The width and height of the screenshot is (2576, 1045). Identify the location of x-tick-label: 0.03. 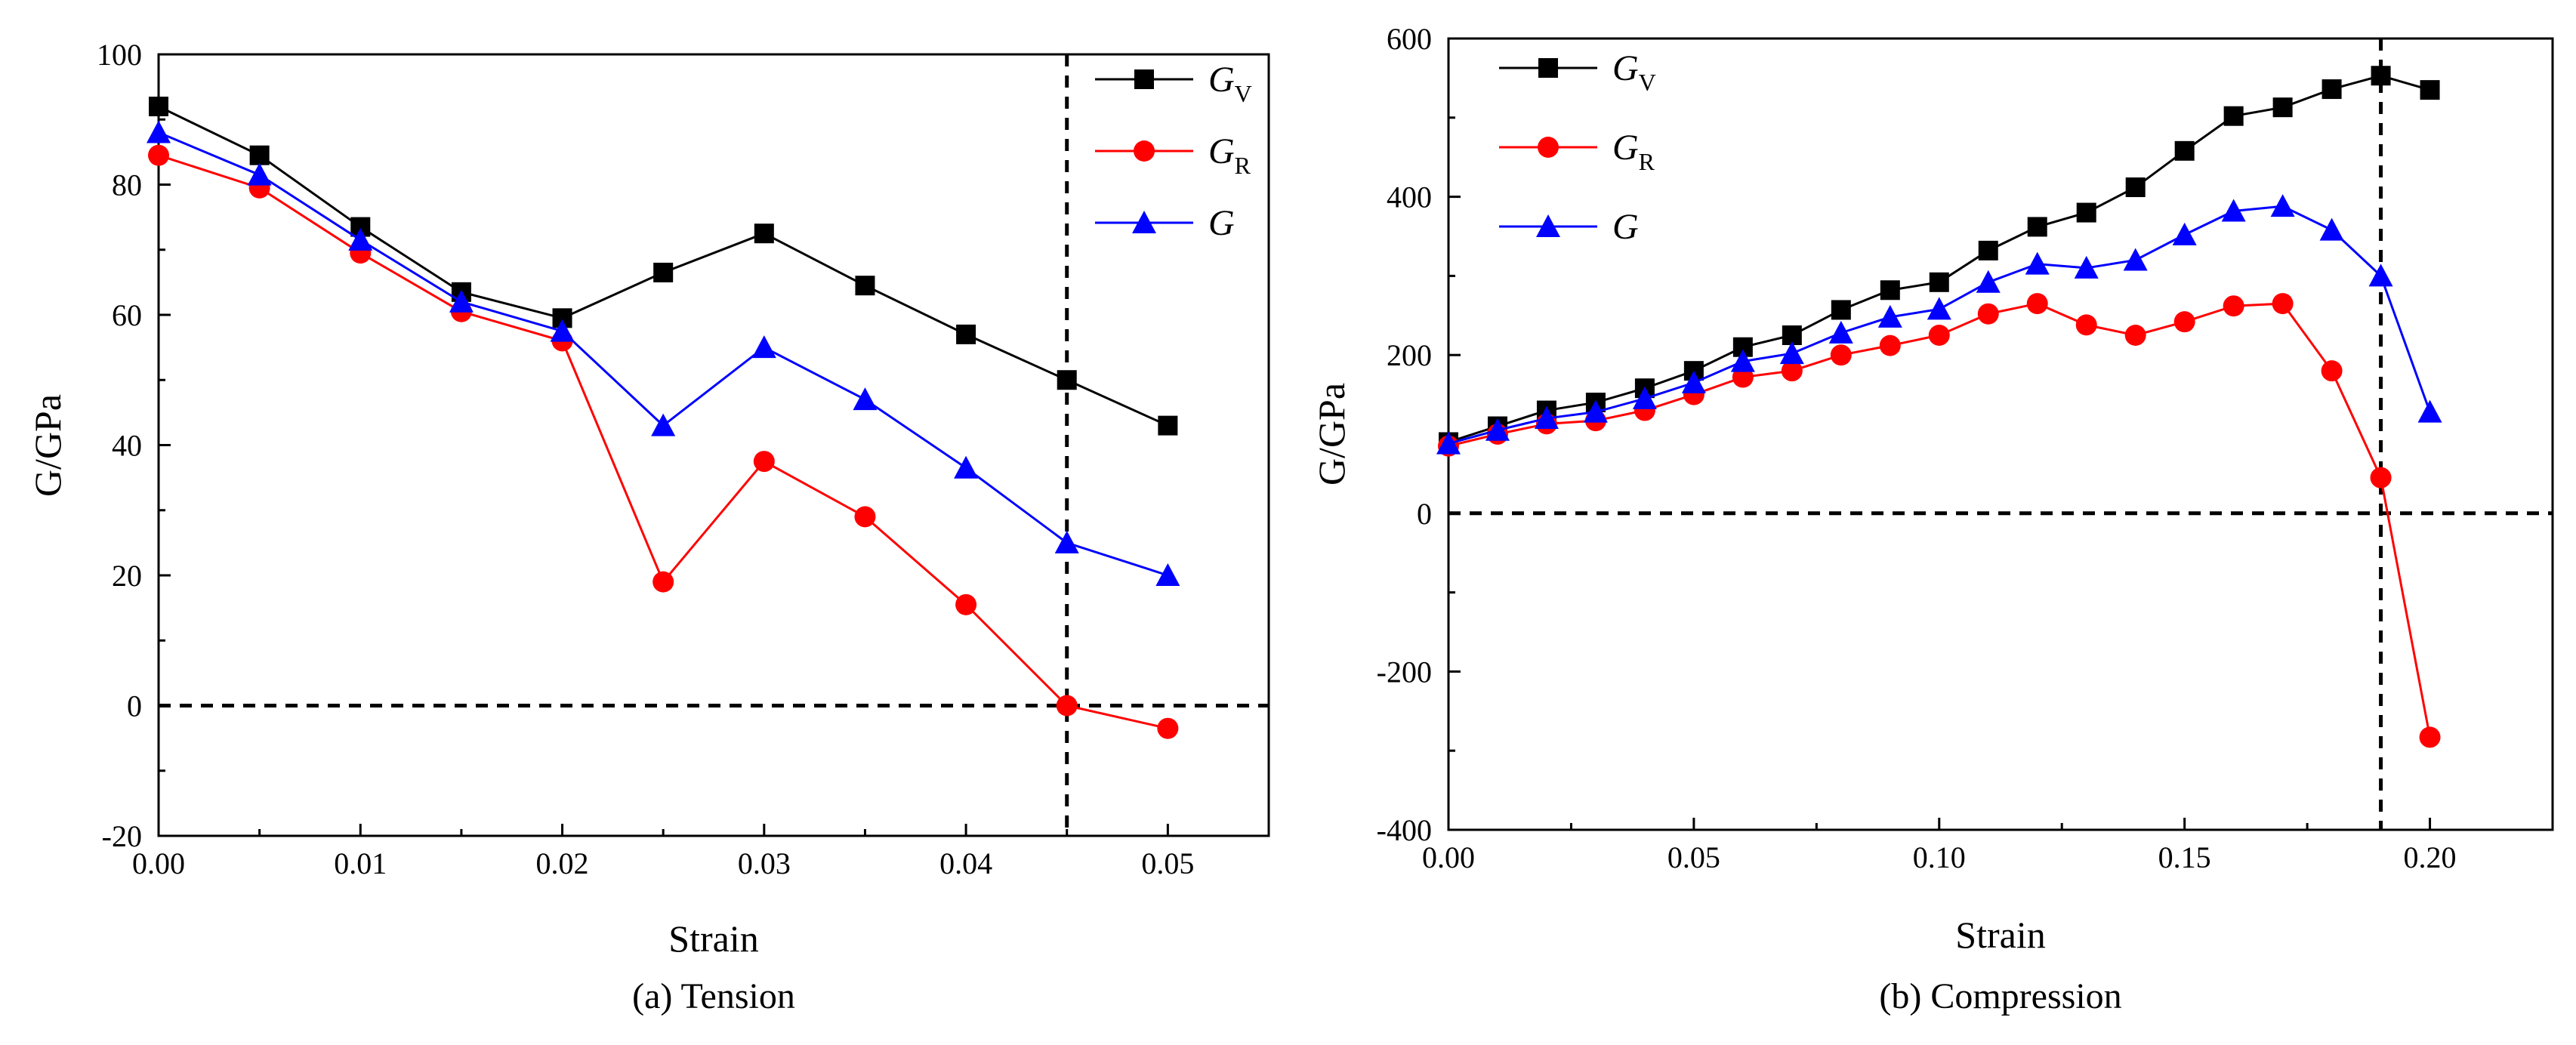
(764, 863).